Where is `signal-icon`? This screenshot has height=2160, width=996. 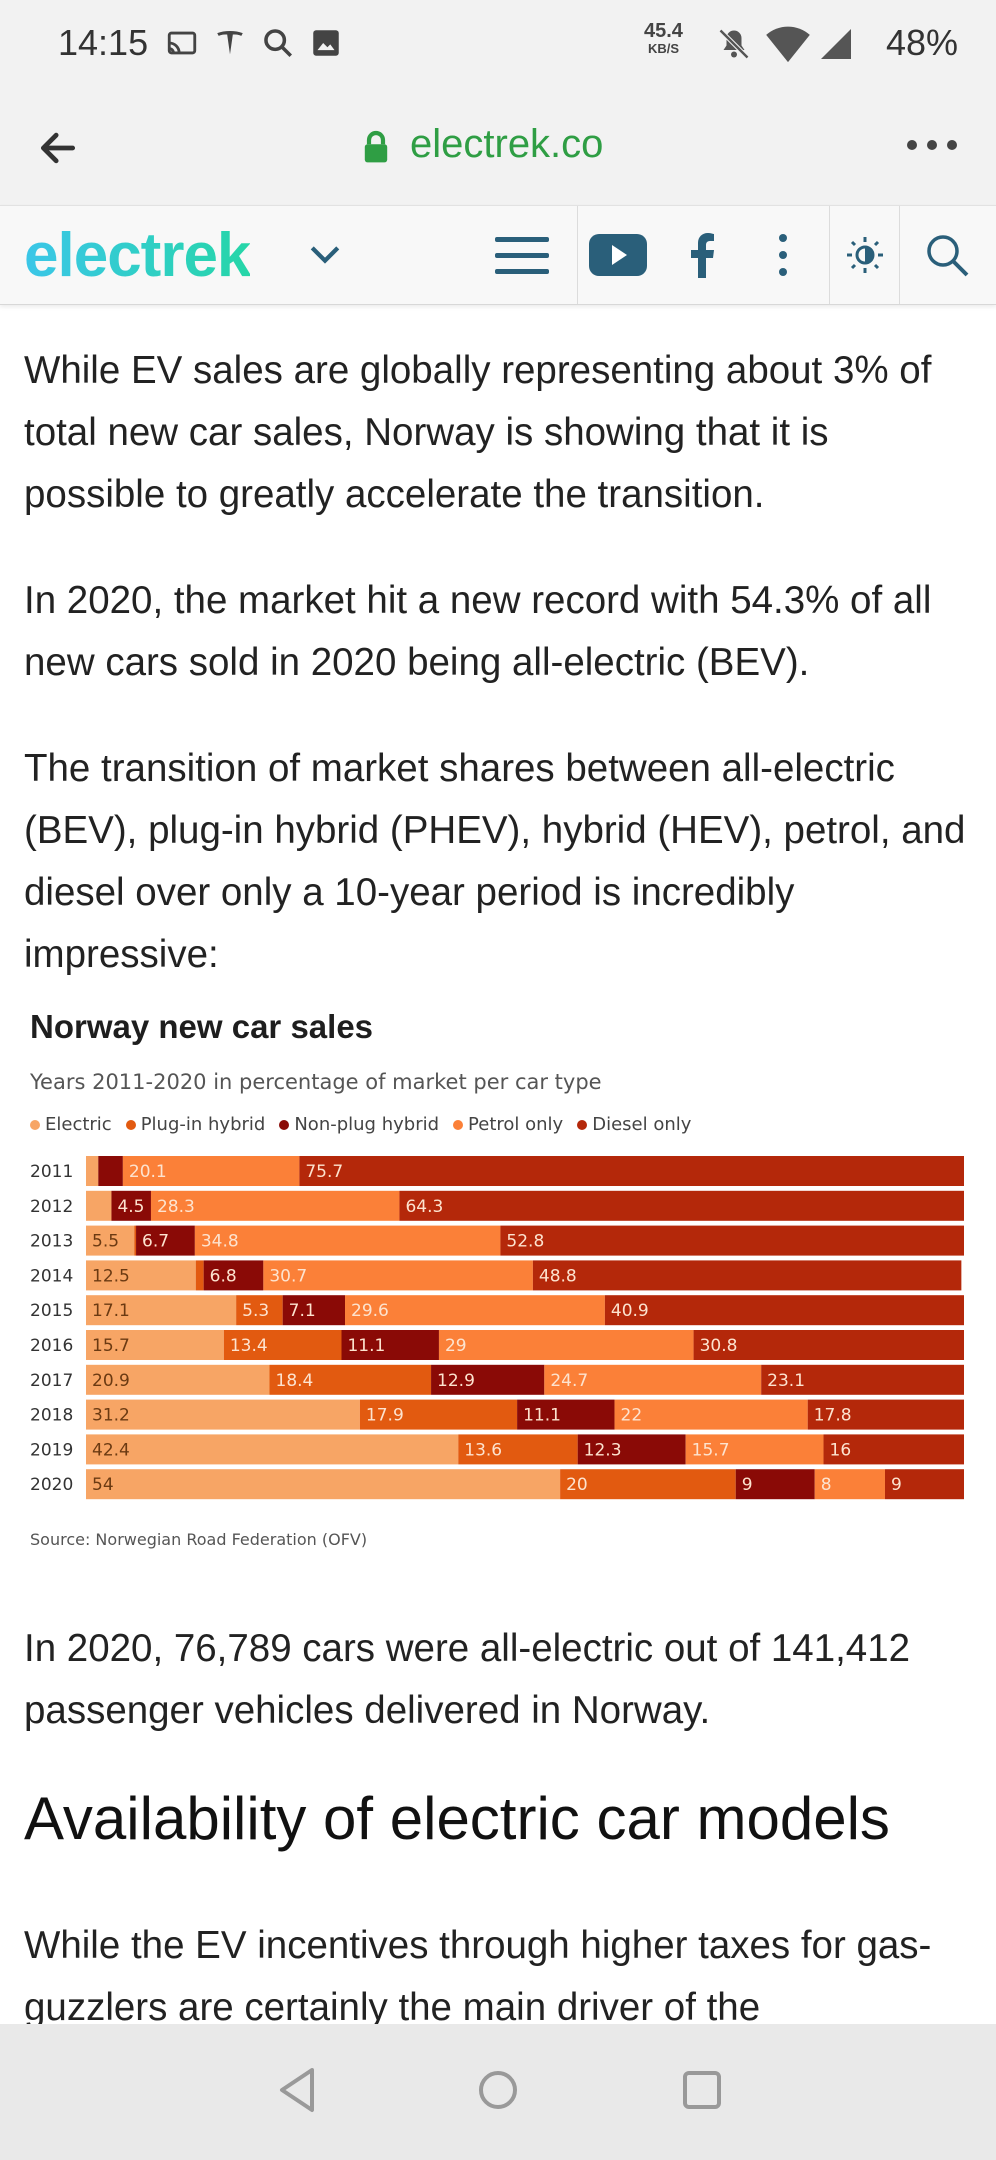
signal-icon is located at coordinates (836, 44).